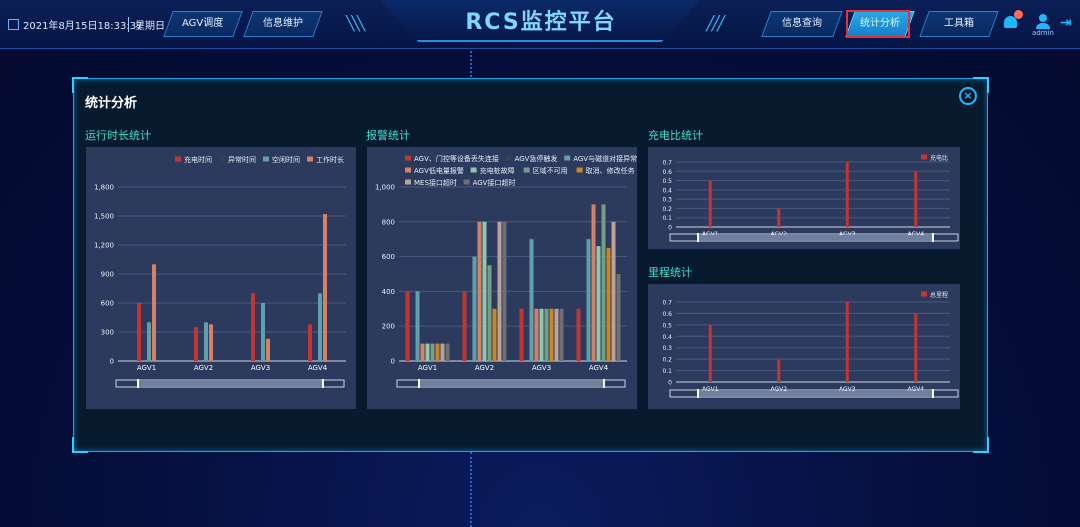 The width and height of the screenshot is (1080, 527). What do you see at coordinates (107, 333) in the screenshot?
I see `y-tick-label: 300` at bounding box center [107, 333].